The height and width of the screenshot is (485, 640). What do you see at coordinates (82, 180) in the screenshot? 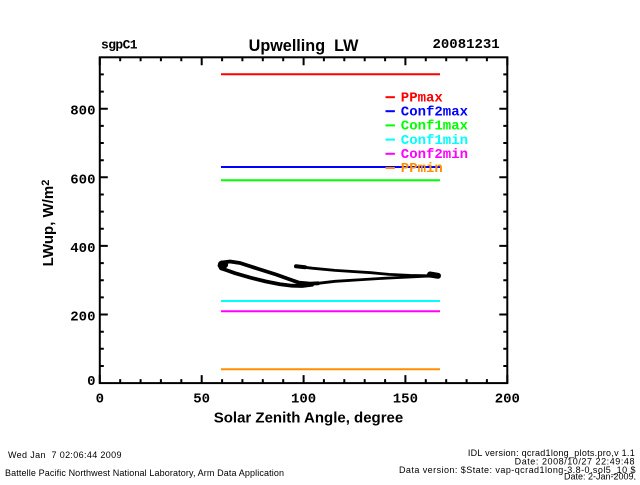
I see `svg-text: 600` at bounding box center [82, 180].